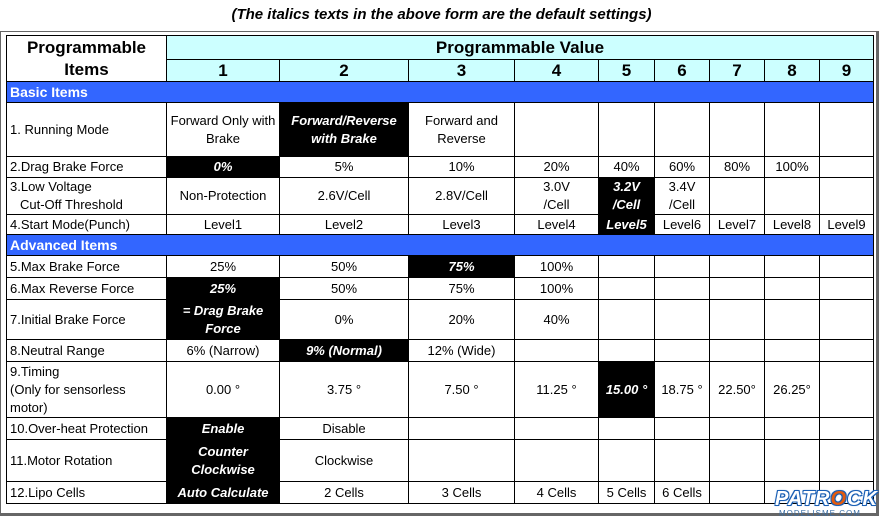 This screenshot has width=883, height=519. I want to click on row-label-start-mode: 4.Start Mode(Punch), so click(86, 224).